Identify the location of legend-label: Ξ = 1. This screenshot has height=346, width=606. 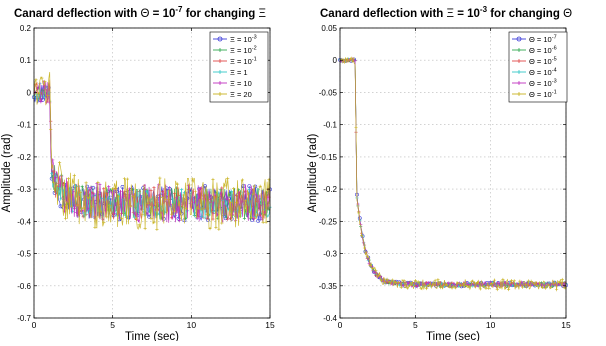
(239, 72).